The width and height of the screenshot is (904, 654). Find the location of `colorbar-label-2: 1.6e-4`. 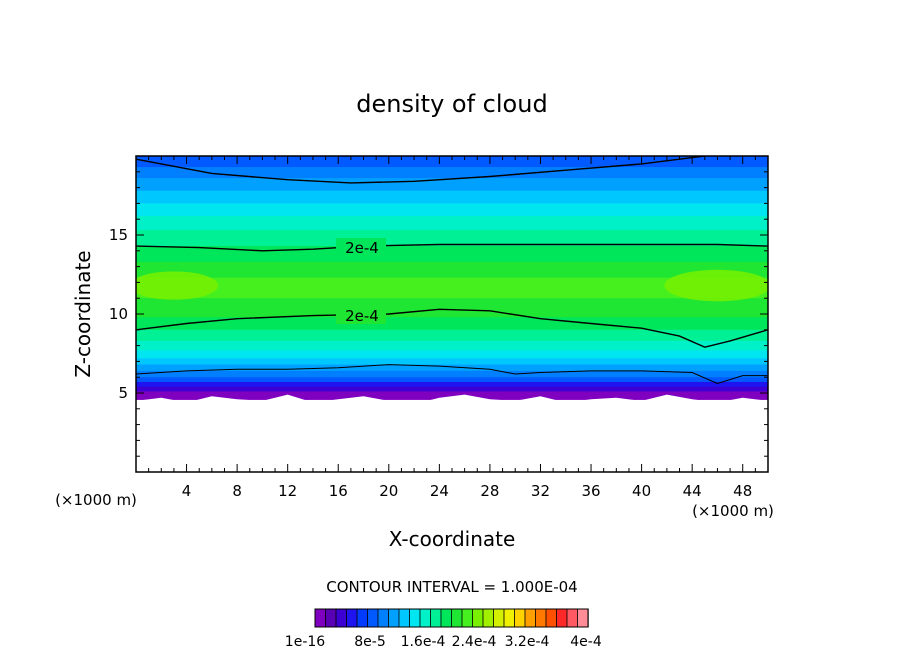

colorbar-label-2: 1.6e-4 is located at coordinates (423, 642).